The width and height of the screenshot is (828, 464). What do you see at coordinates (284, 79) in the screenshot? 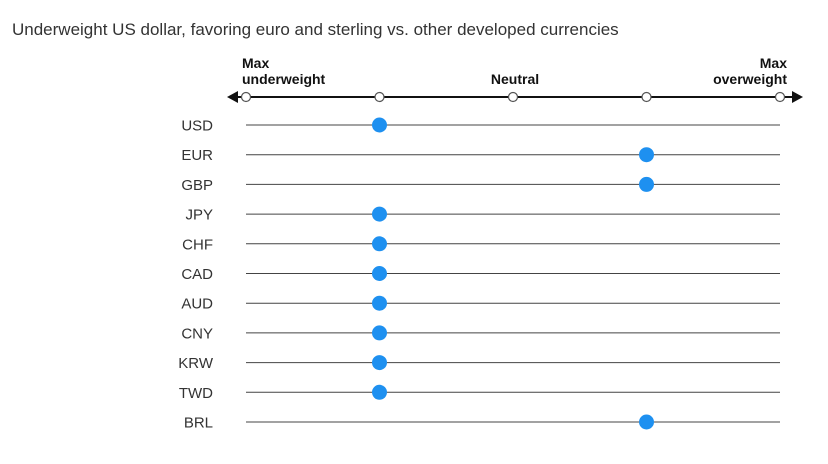
I see `max-underweight-label-line2: underweight` at bounding box center [284, 79].